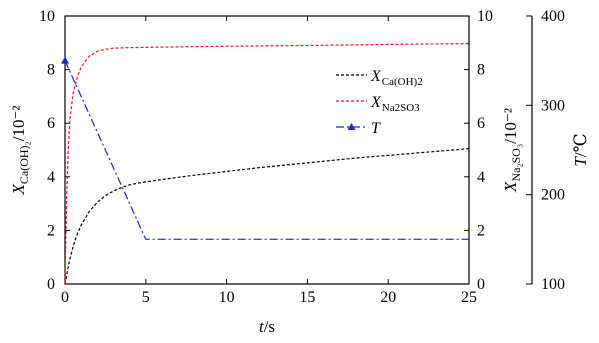 The height and width of the screenshot is (343, 599). What do you see at coordinates (512, 150) in the screenshot?
I see `y-right-inner-axis-label: XNa₂SO₃/10⁻²` at bounding box center [512, 150].